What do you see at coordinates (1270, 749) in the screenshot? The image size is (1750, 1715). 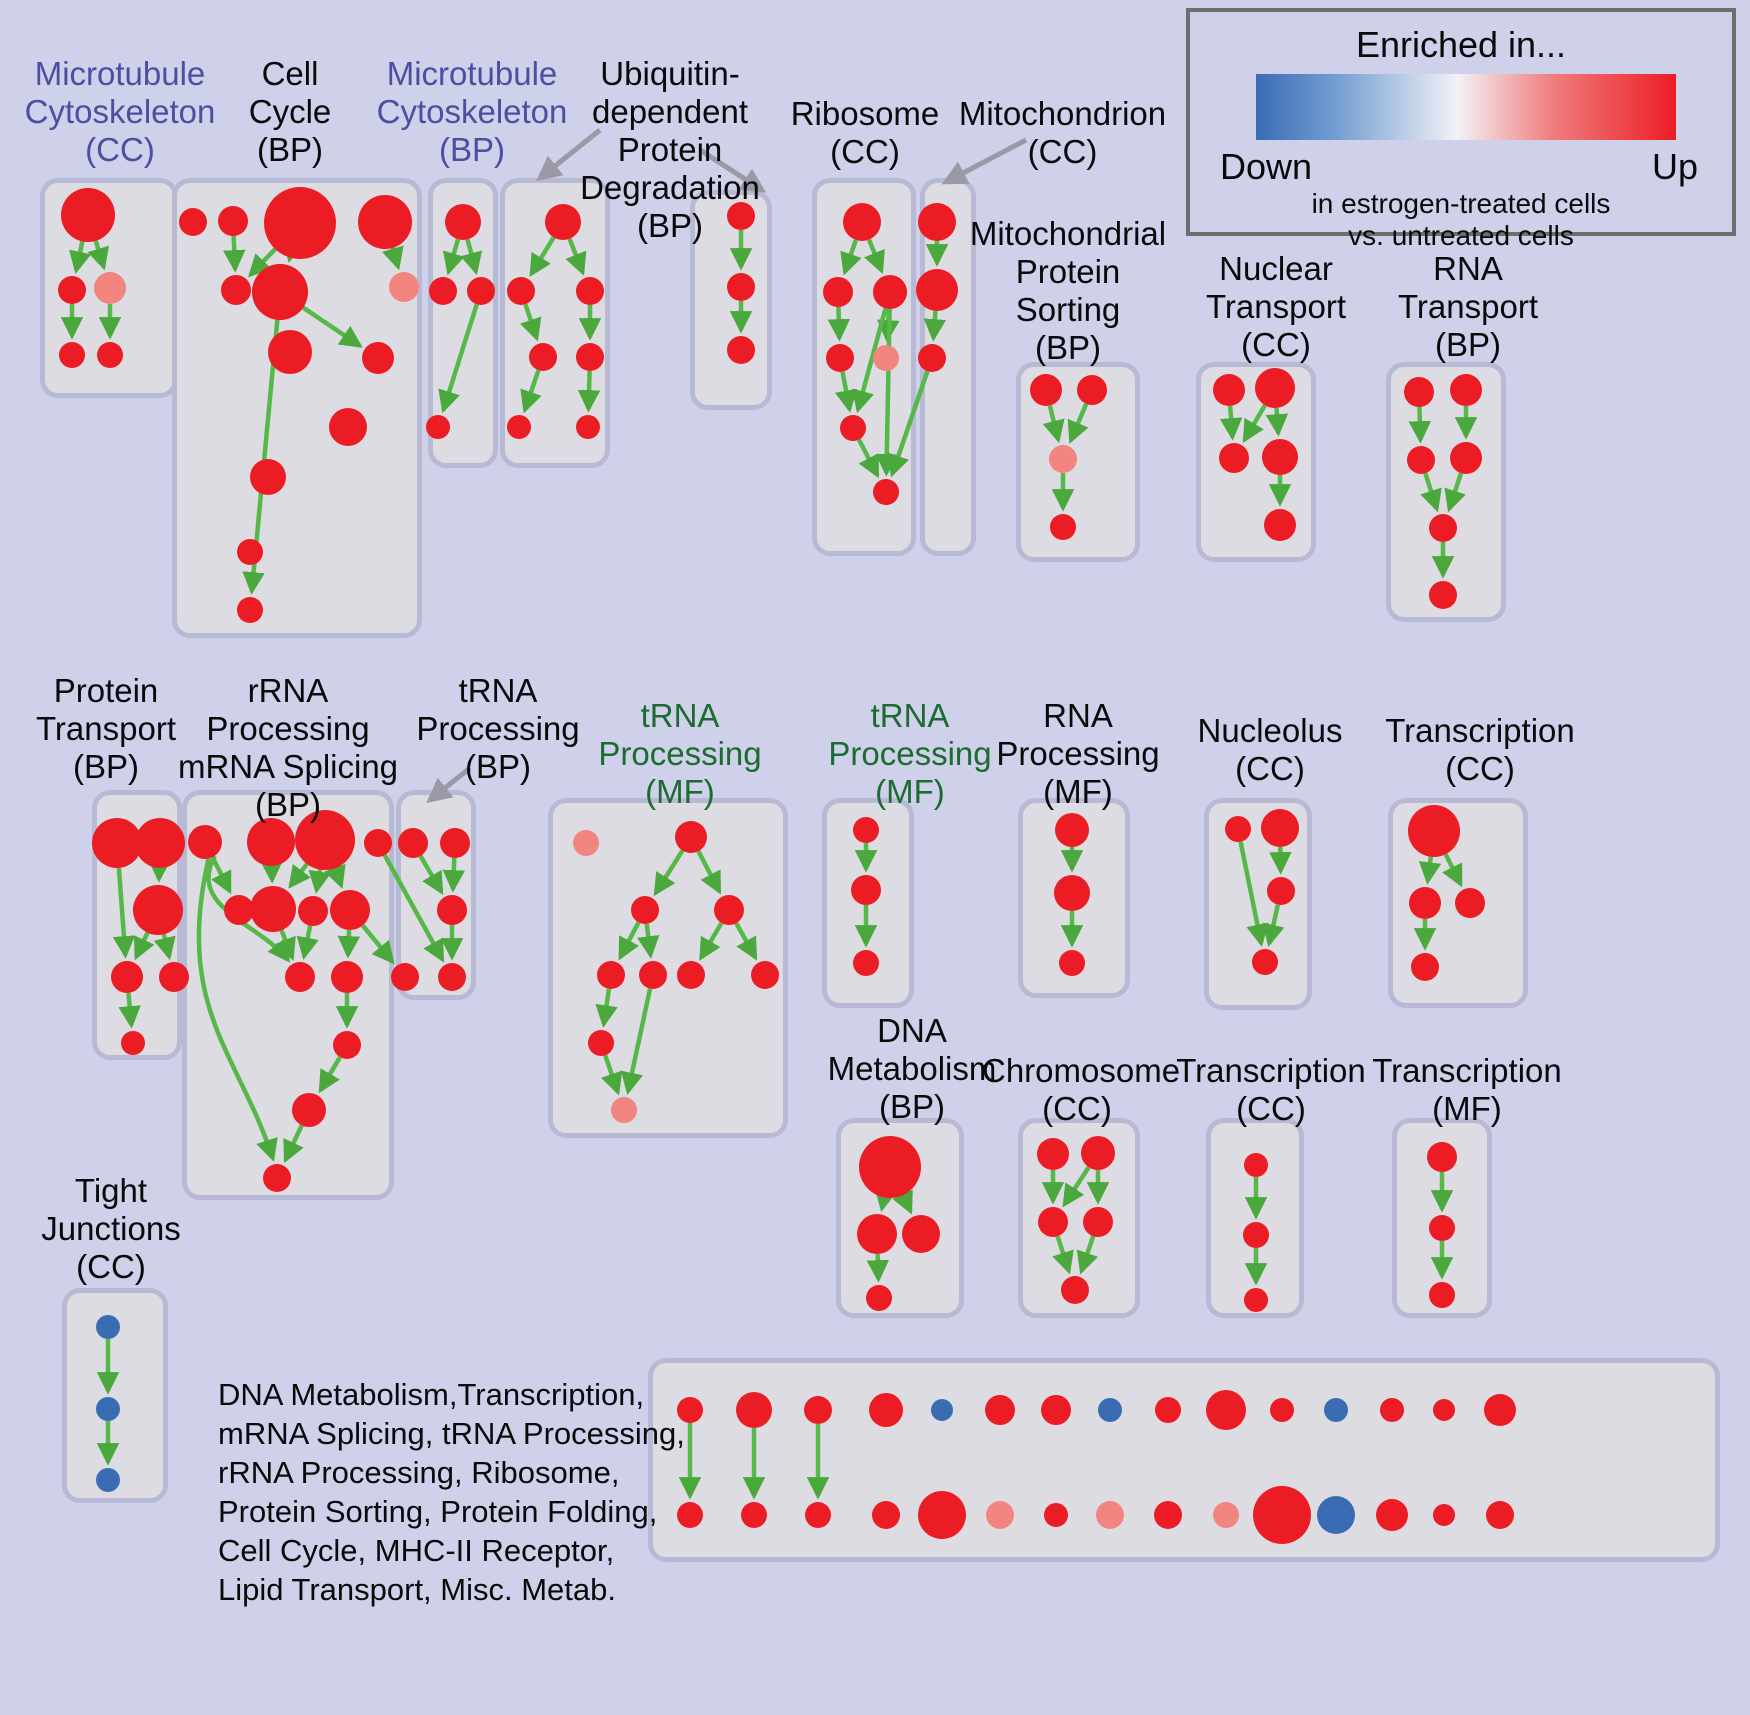 I see `label-nucleolus-cc: Nucleolus (CC)` at bounding box center [1270, 749].